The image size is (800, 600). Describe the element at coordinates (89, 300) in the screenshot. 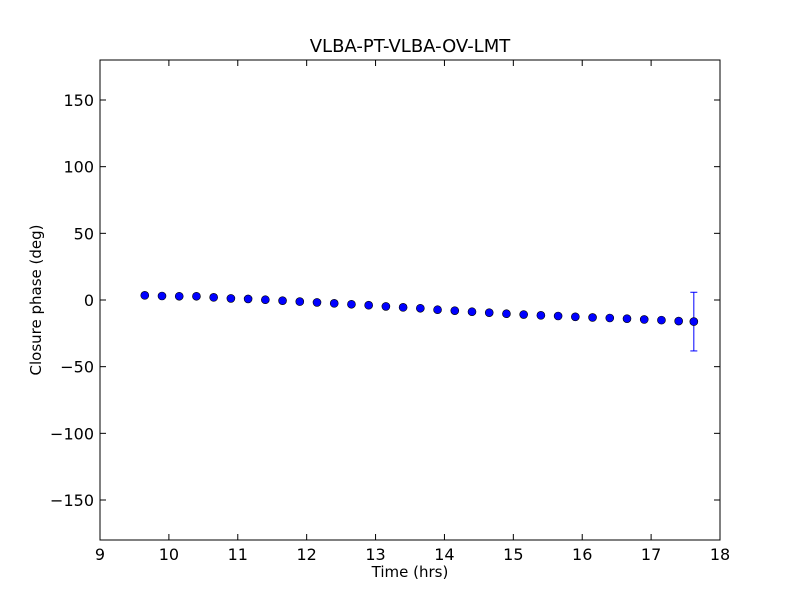

I see `y-tick-label: 0` at that location.